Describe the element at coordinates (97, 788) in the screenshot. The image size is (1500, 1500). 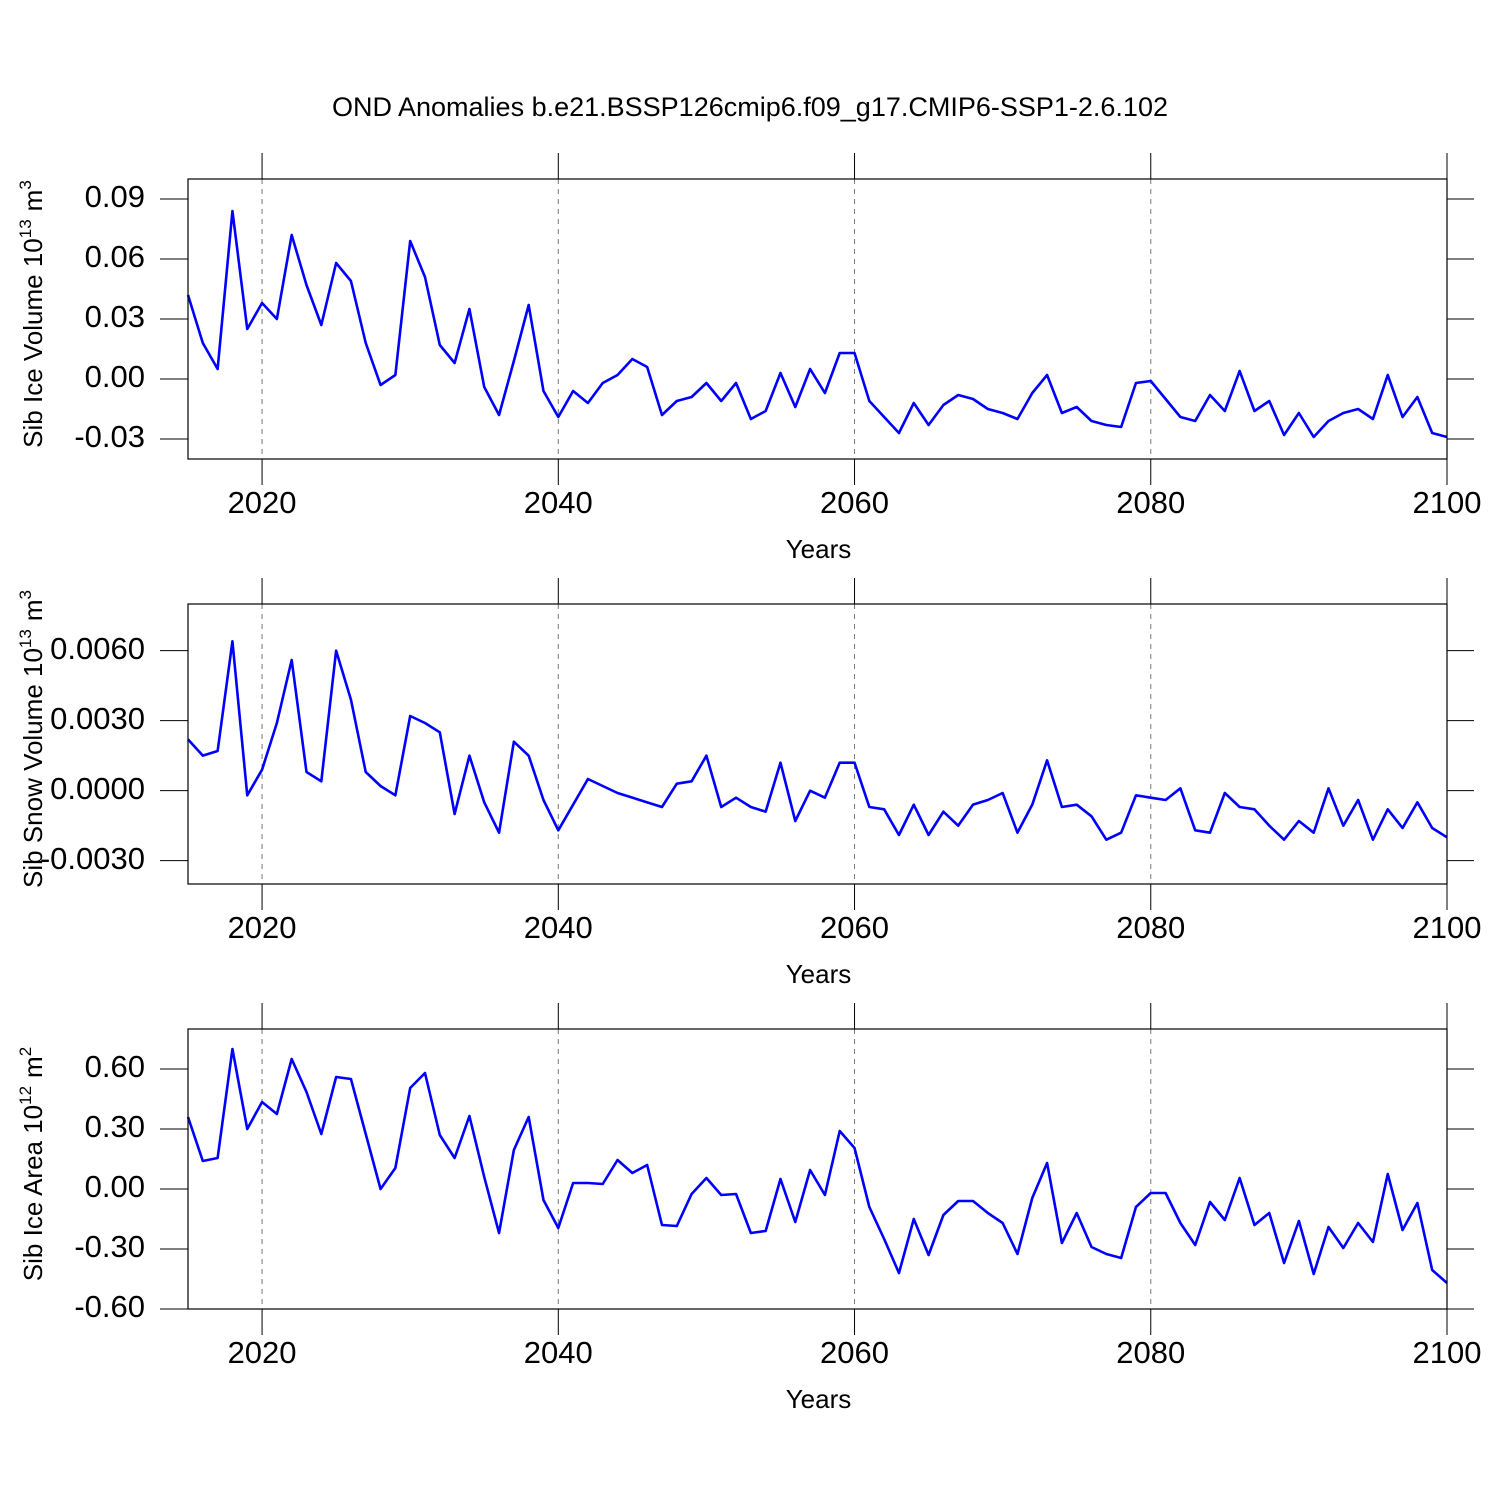
I see `y-tick-label: 0.0000` at that location.